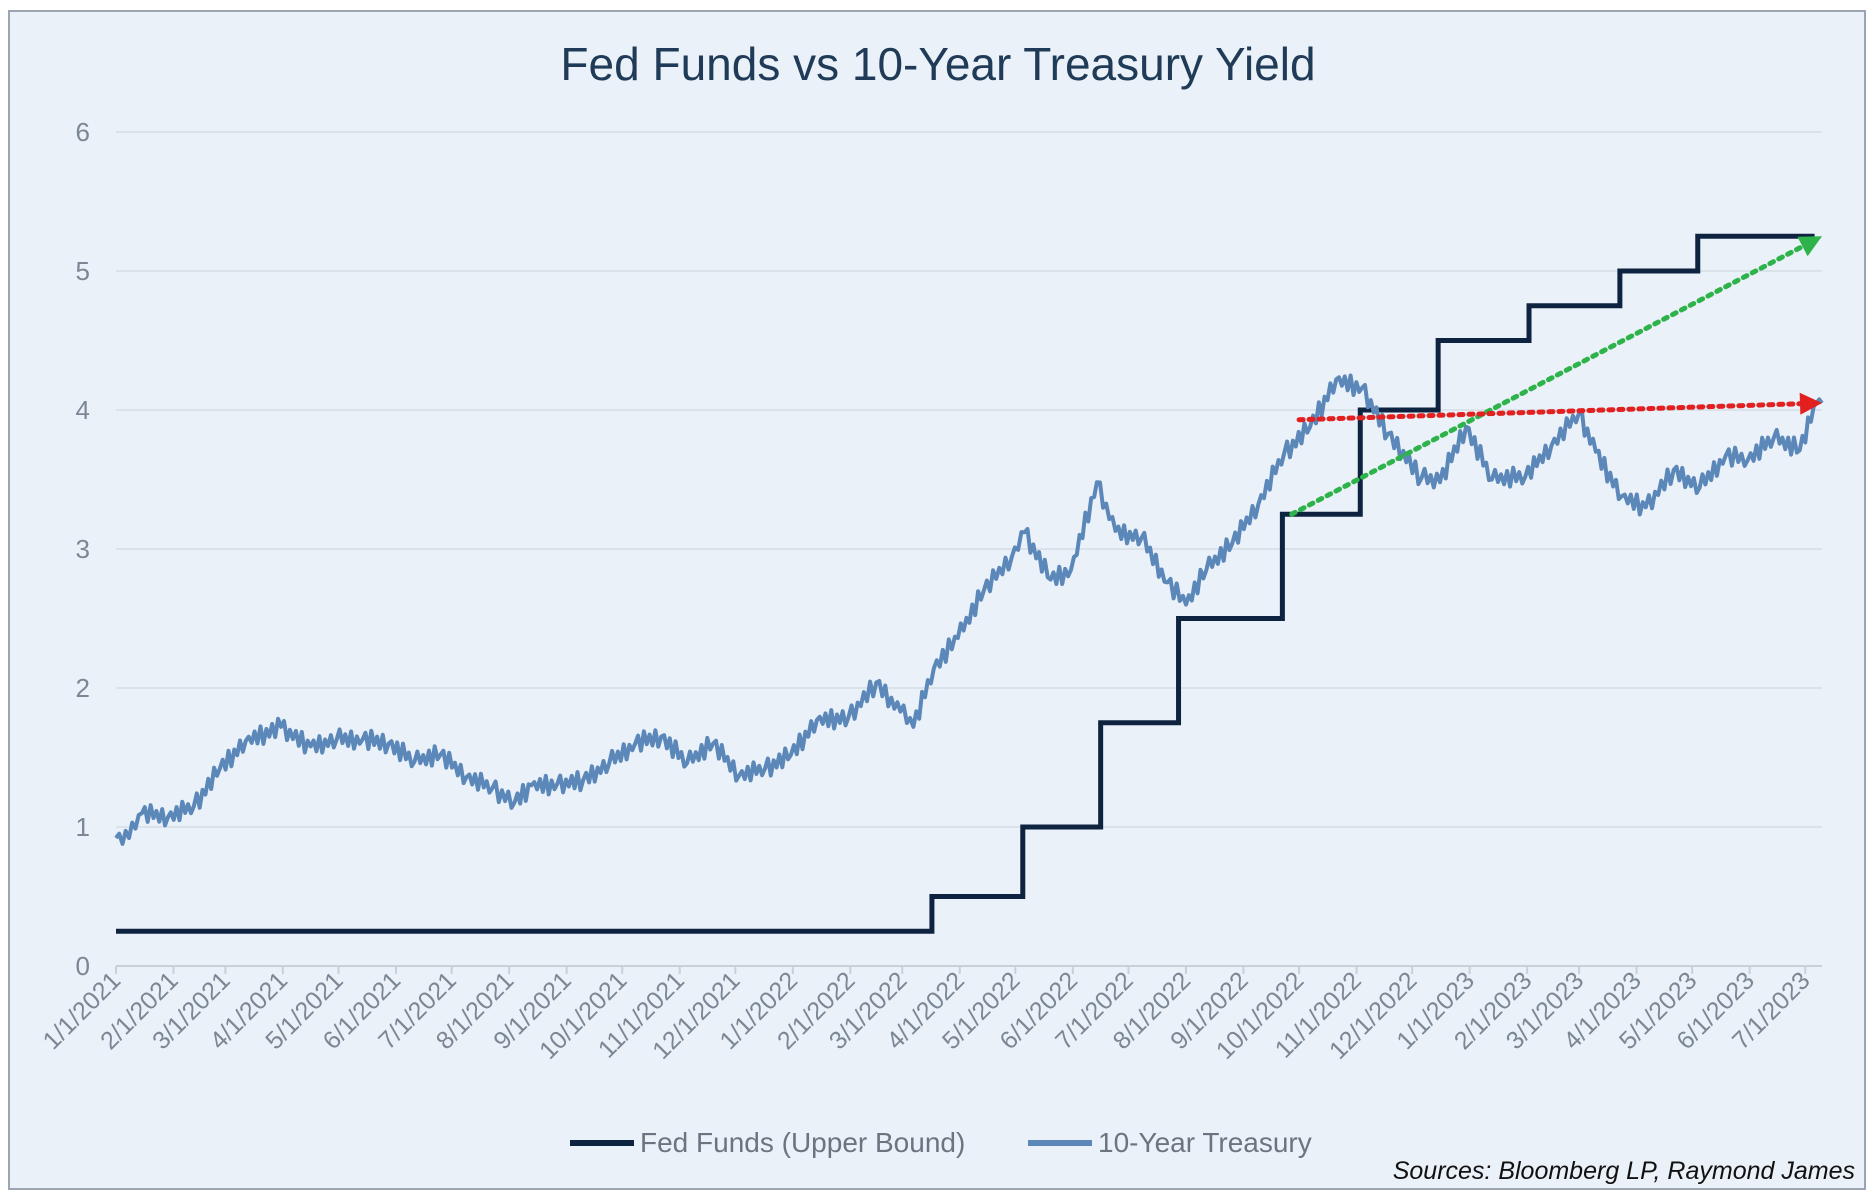  What do you see at coordinates (1205, 1142) in the screenshot?
I see `legend-label-10-year-treasury: 10-Year Treasury` at bounding box center [1205, 1142].